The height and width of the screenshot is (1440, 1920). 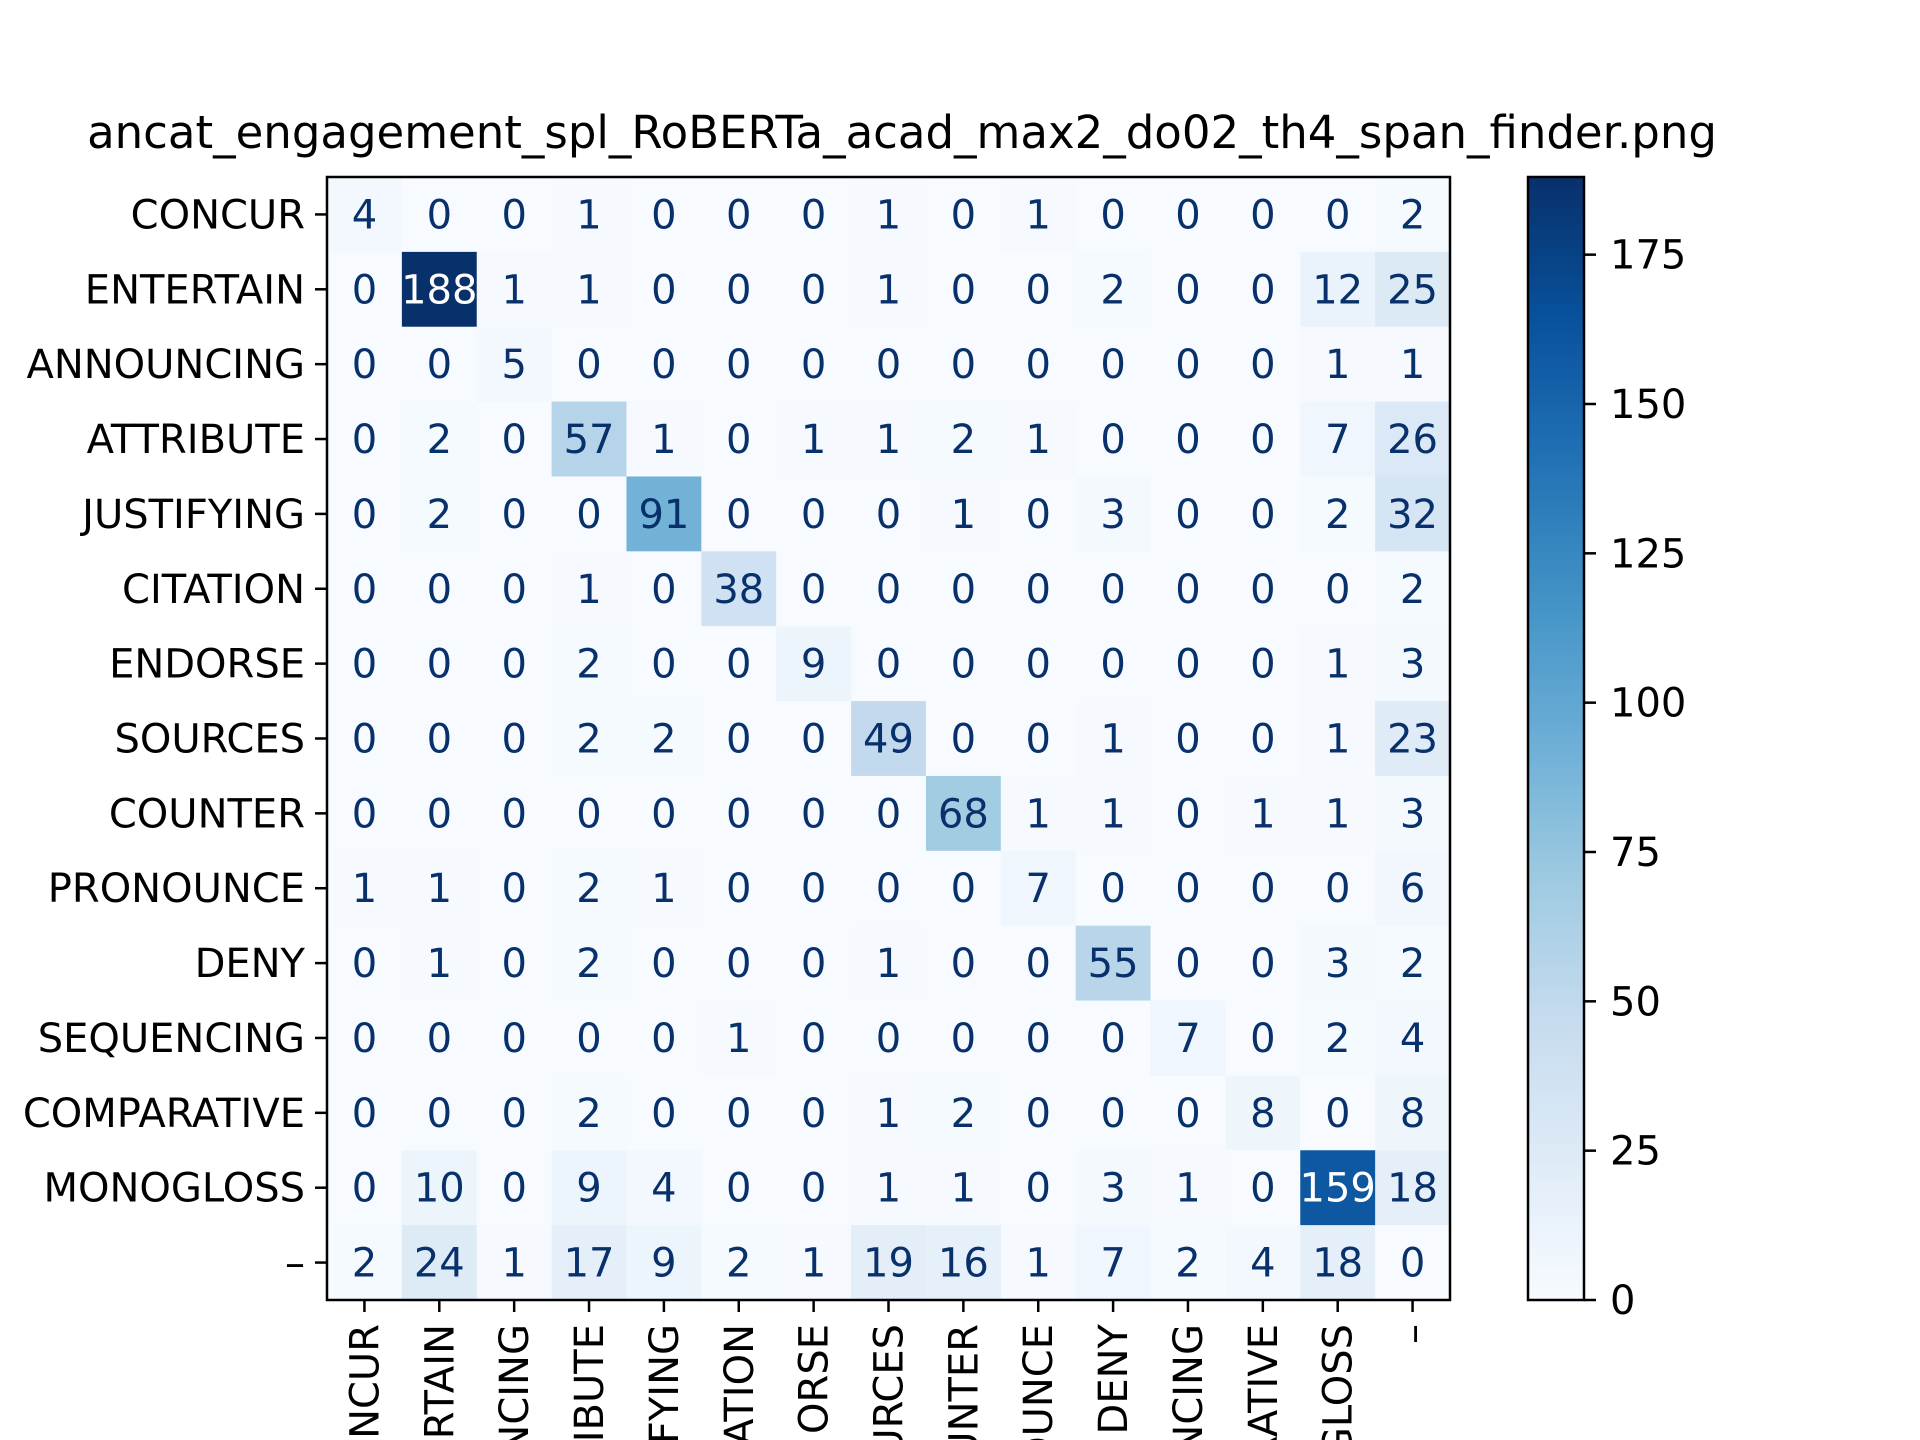 What do you see at coordinates (738, 590) in the screenshot?
I see `cell-value-label: 38` at bounding box center [738, 590].